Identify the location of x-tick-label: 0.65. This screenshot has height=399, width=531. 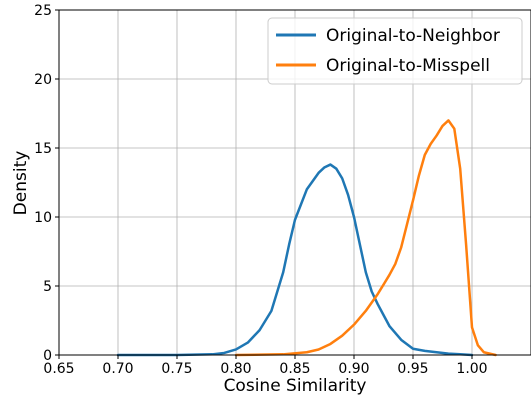
(58, 369).